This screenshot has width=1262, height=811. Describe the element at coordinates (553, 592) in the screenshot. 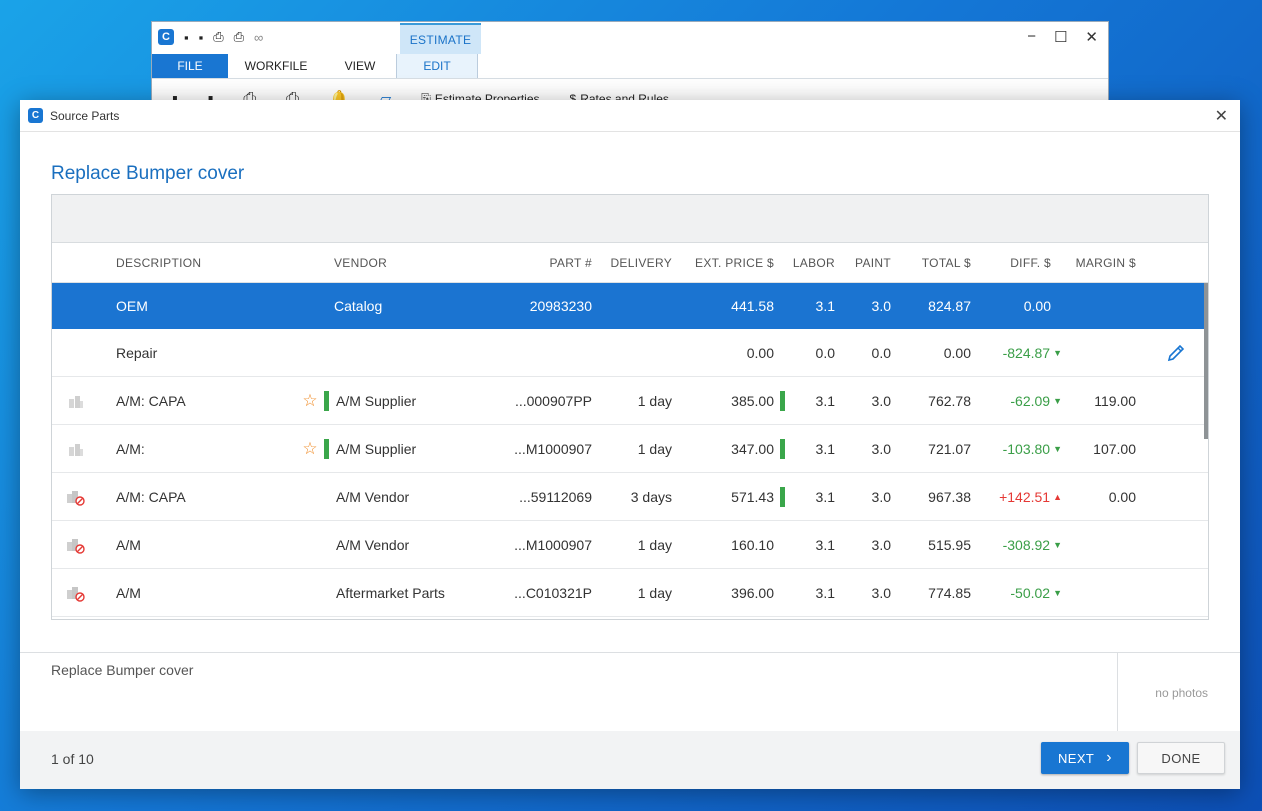

I see `row-part-number: ...C010321P` at that location.